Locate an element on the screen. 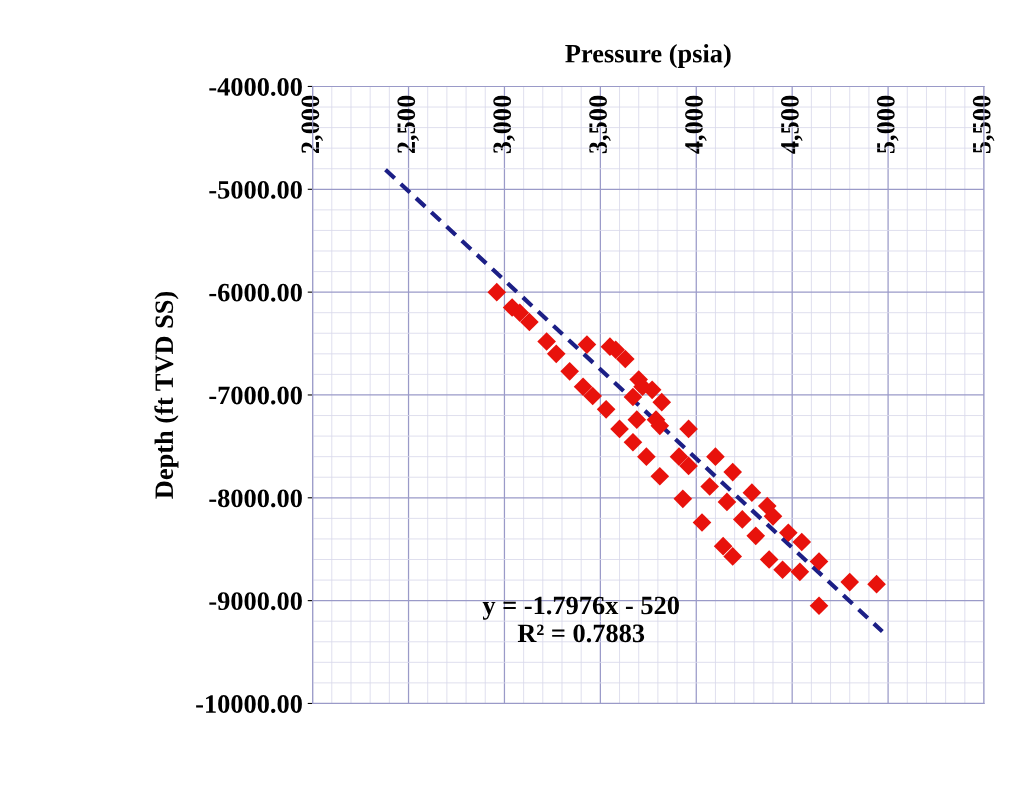 The width and height of the screenshot is (1025, 786). x-tick-label: 4,000 is located at coordinates (696, 124).